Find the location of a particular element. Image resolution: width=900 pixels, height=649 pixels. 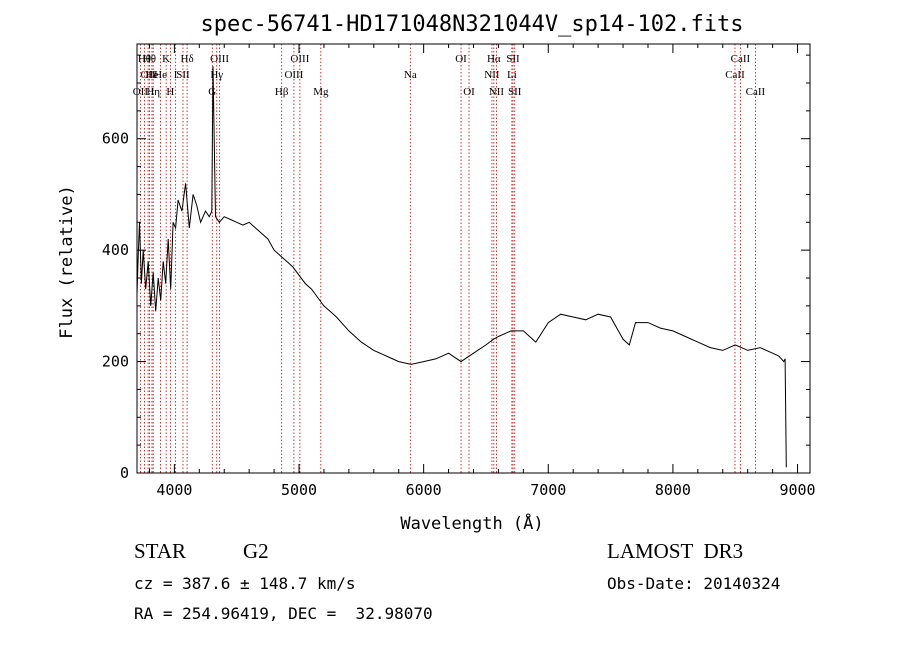

marker-label-20: OI is located at coordinates (461, 59).